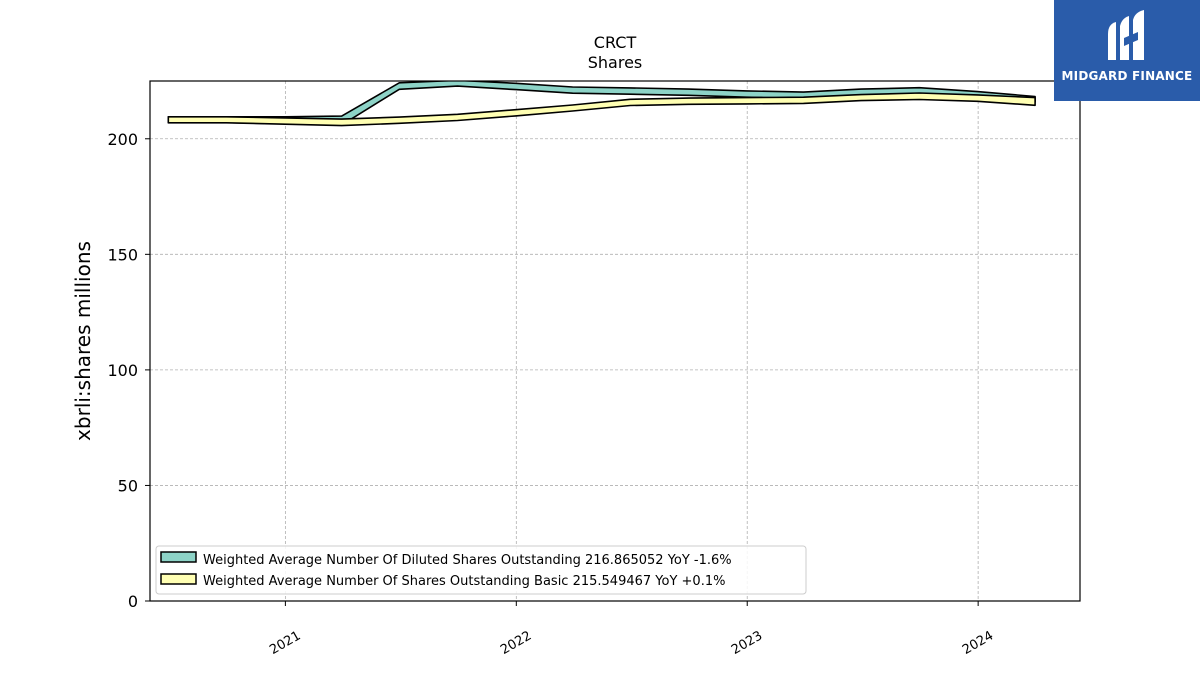  I want to click on legend-frame, so click(481, 570).